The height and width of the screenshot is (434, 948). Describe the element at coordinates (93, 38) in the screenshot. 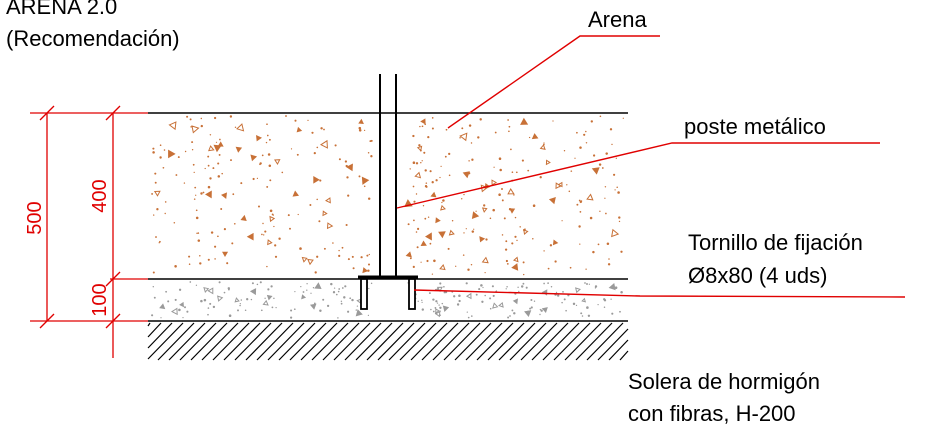

I see `drawing-subtitle: (Recomendación)` at that location.